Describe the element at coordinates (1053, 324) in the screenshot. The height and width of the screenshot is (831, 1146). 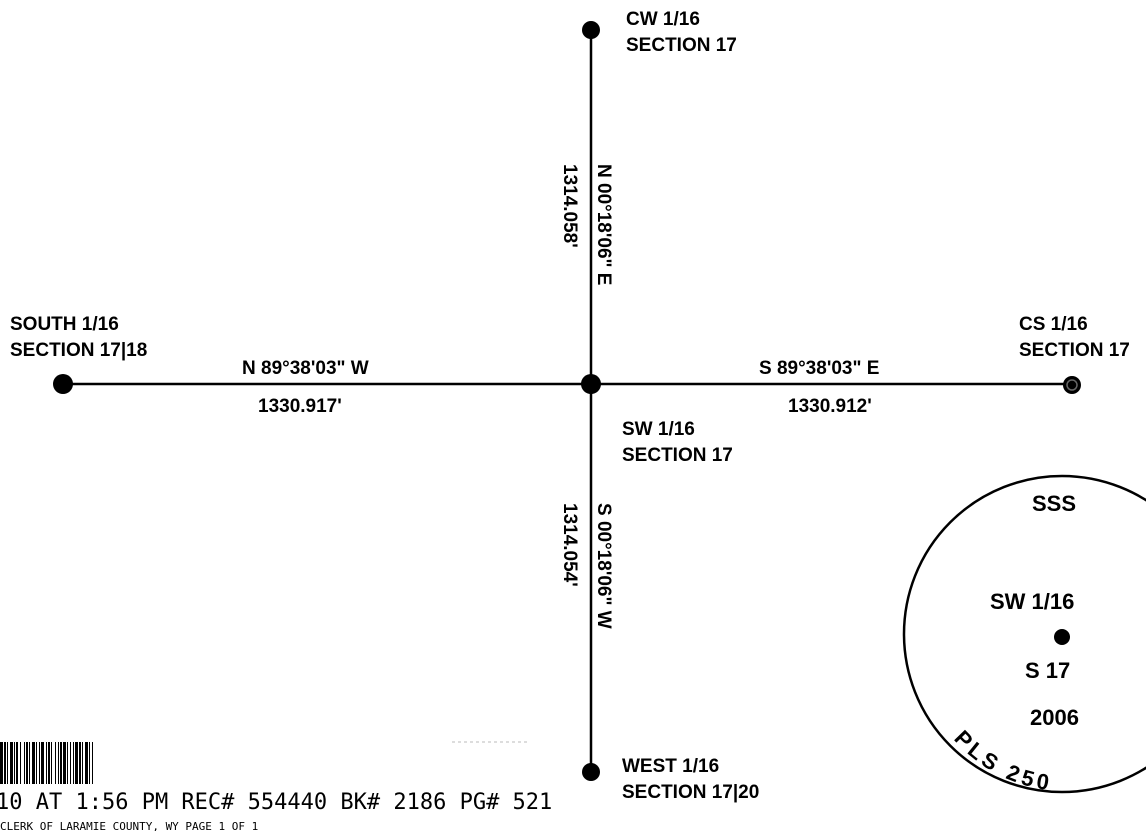
I see `east-corner-line1: CS 1/16` at that location.